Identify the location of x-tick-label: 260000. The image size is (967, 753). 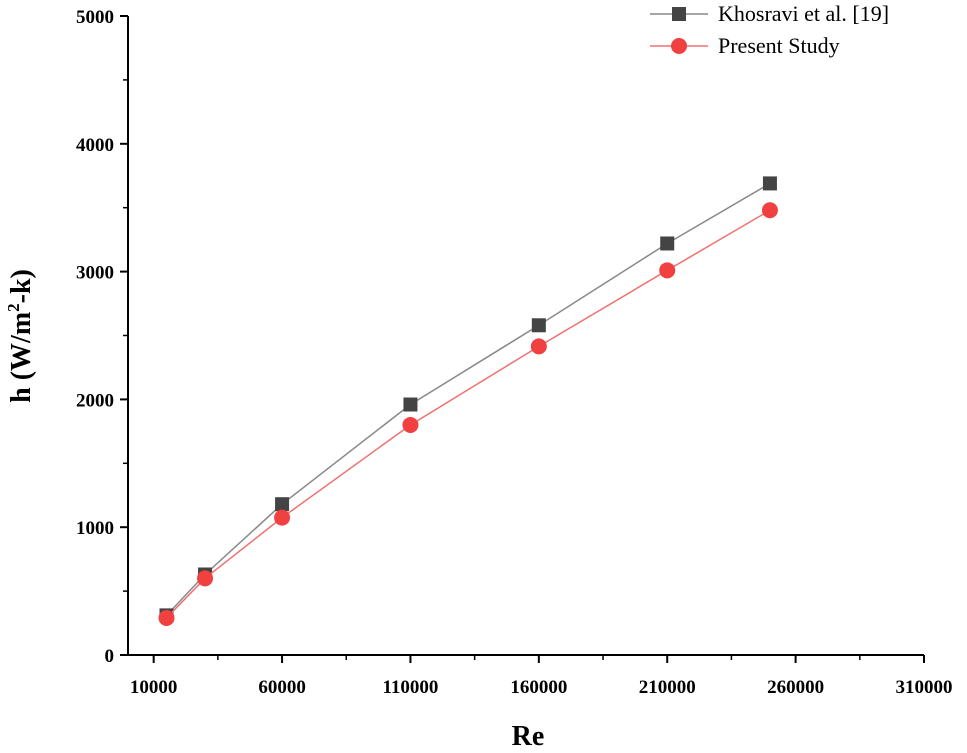
(795, 687).